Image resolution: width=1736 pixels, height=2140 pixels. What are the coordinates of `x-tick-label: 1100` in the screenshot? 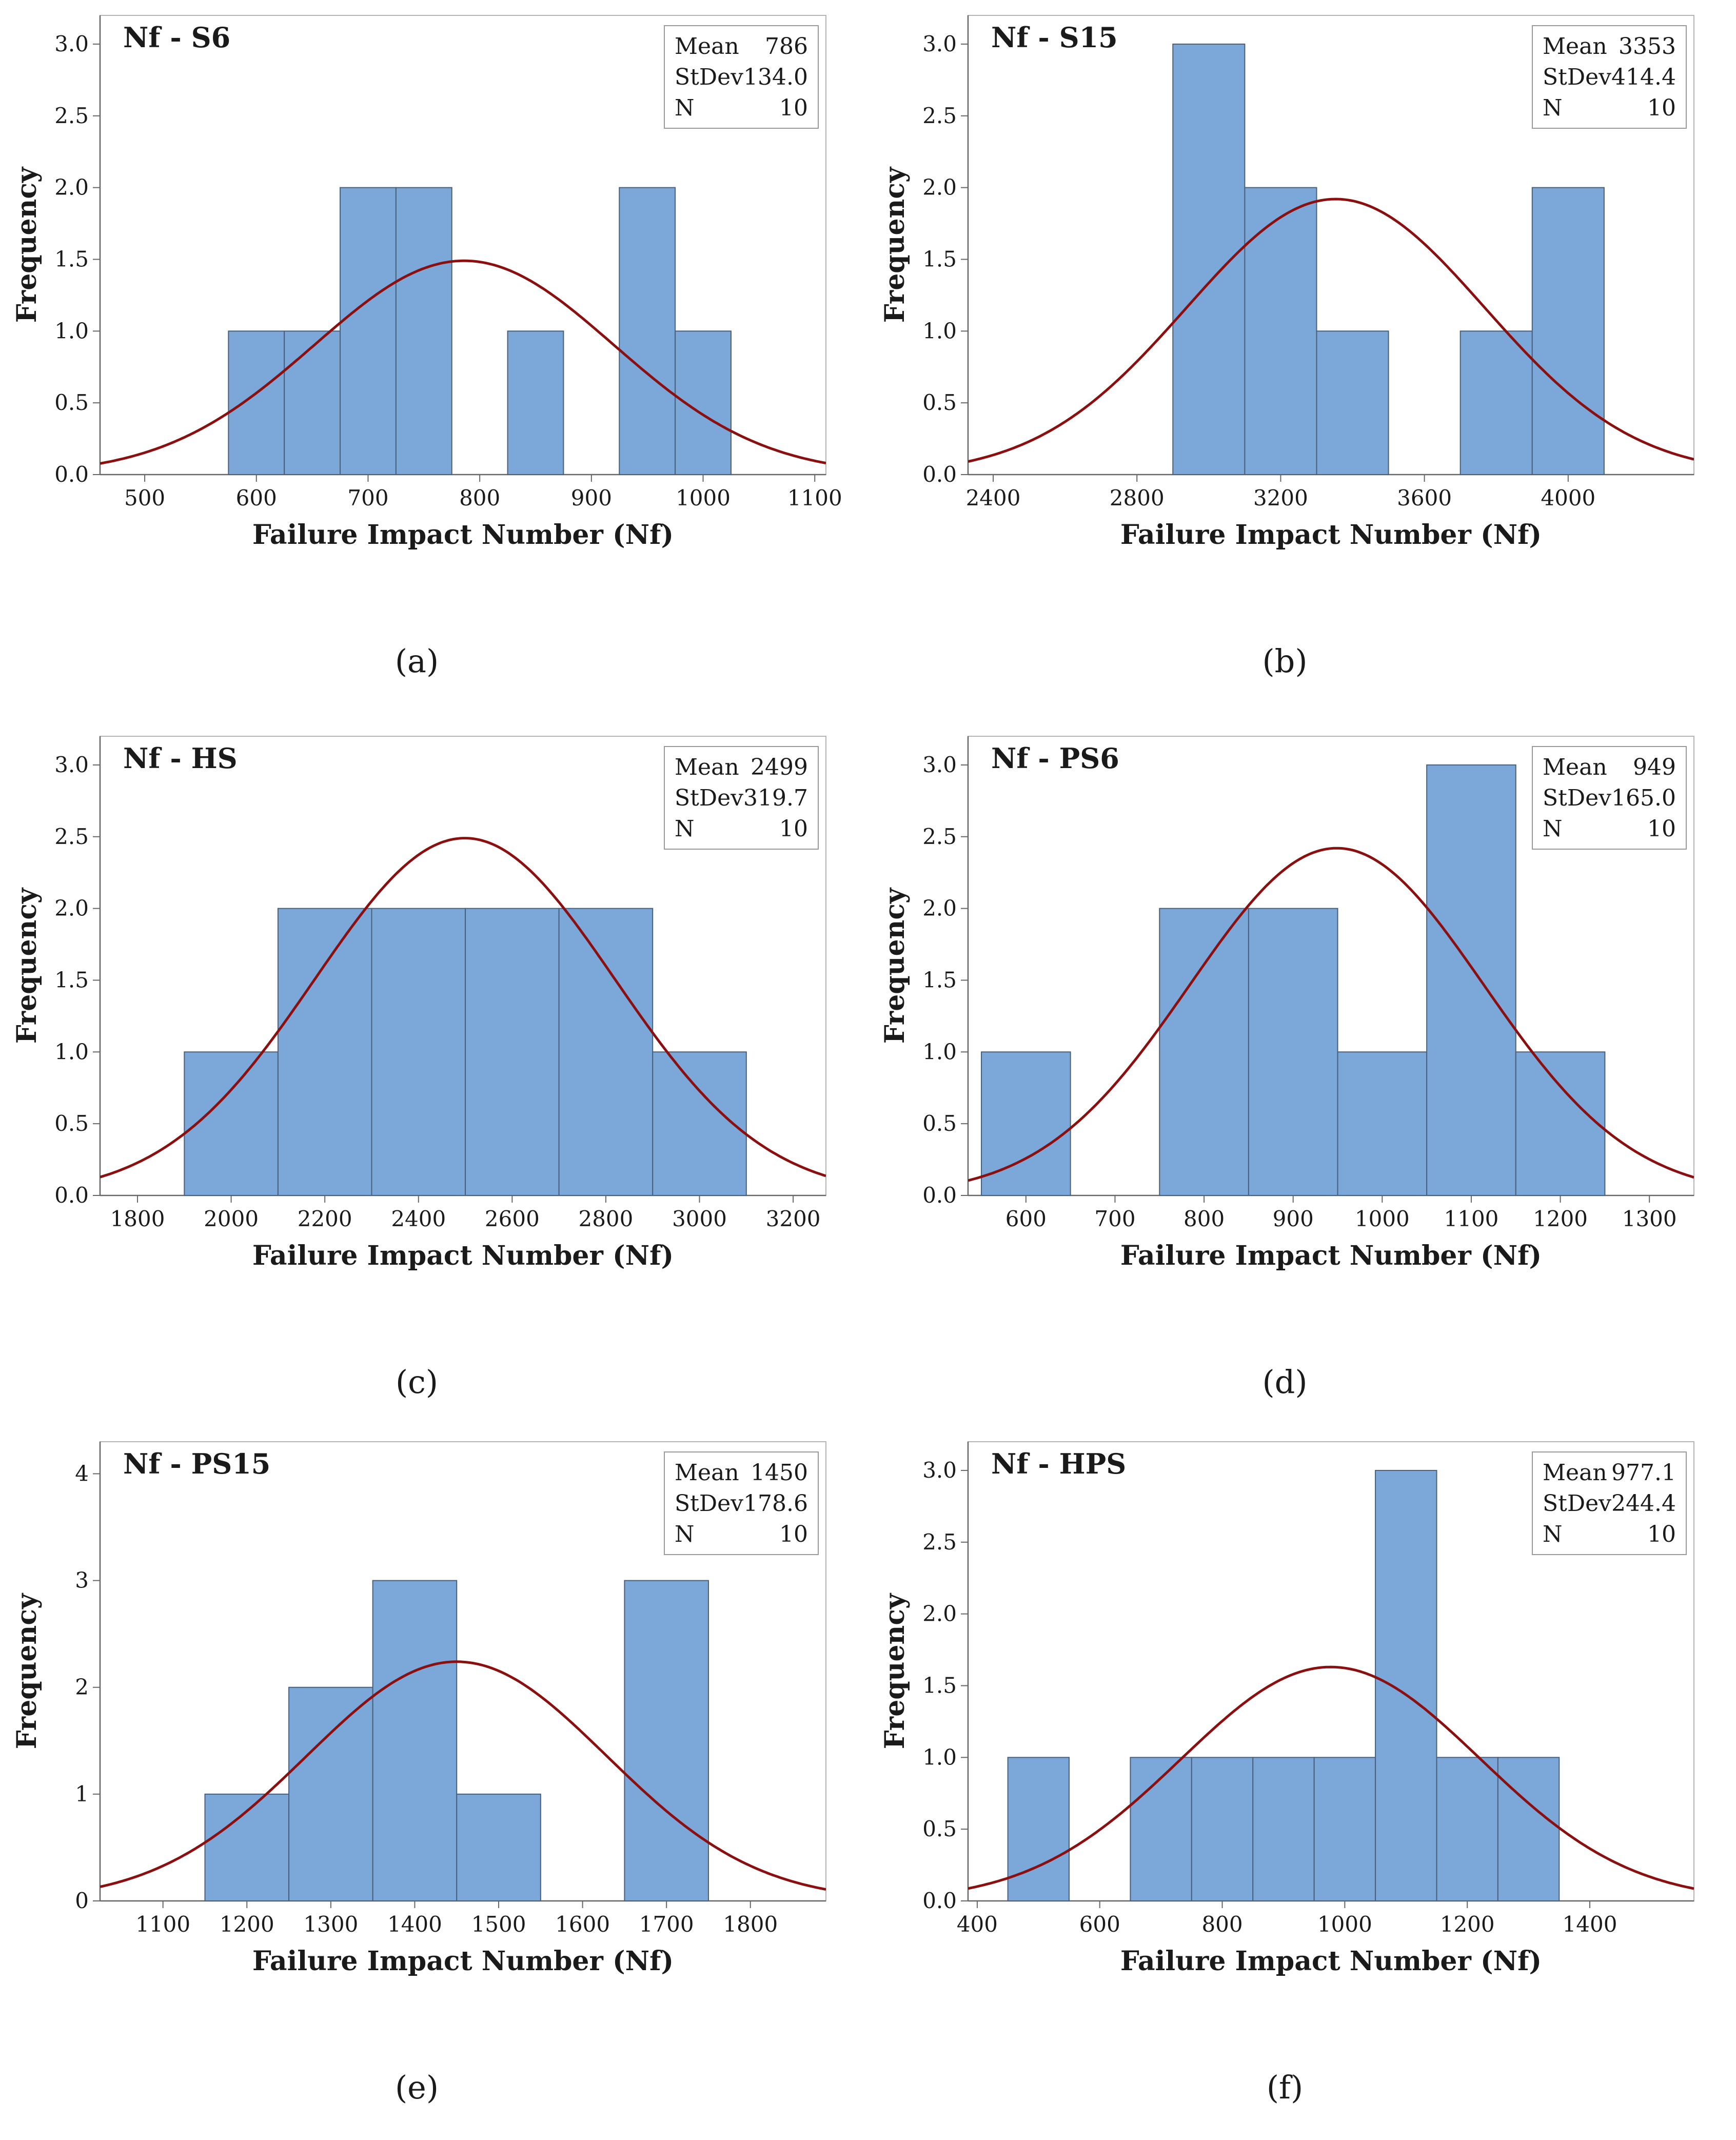 It's located at (162, 1924).